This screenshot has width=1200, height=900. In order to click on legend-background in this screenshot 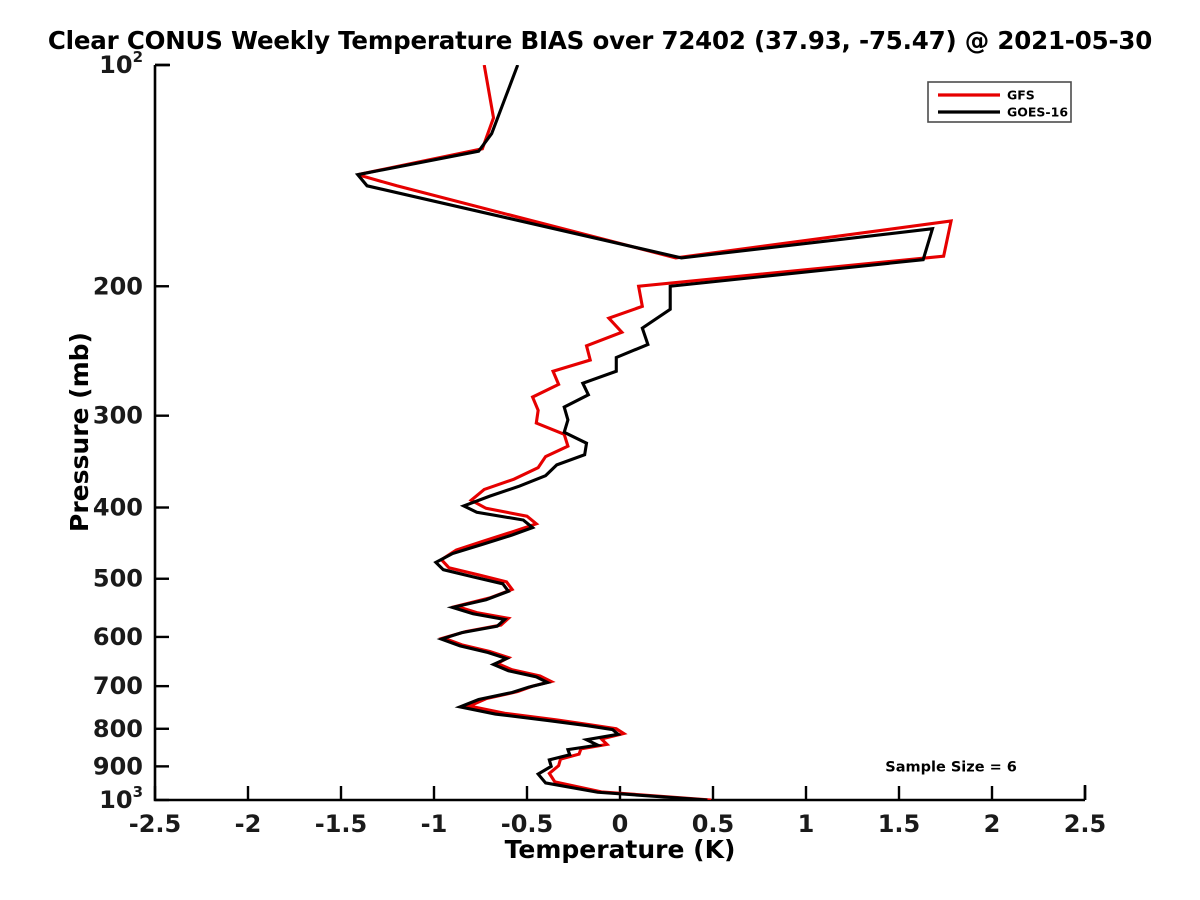, I will do `click(999, 102)`.